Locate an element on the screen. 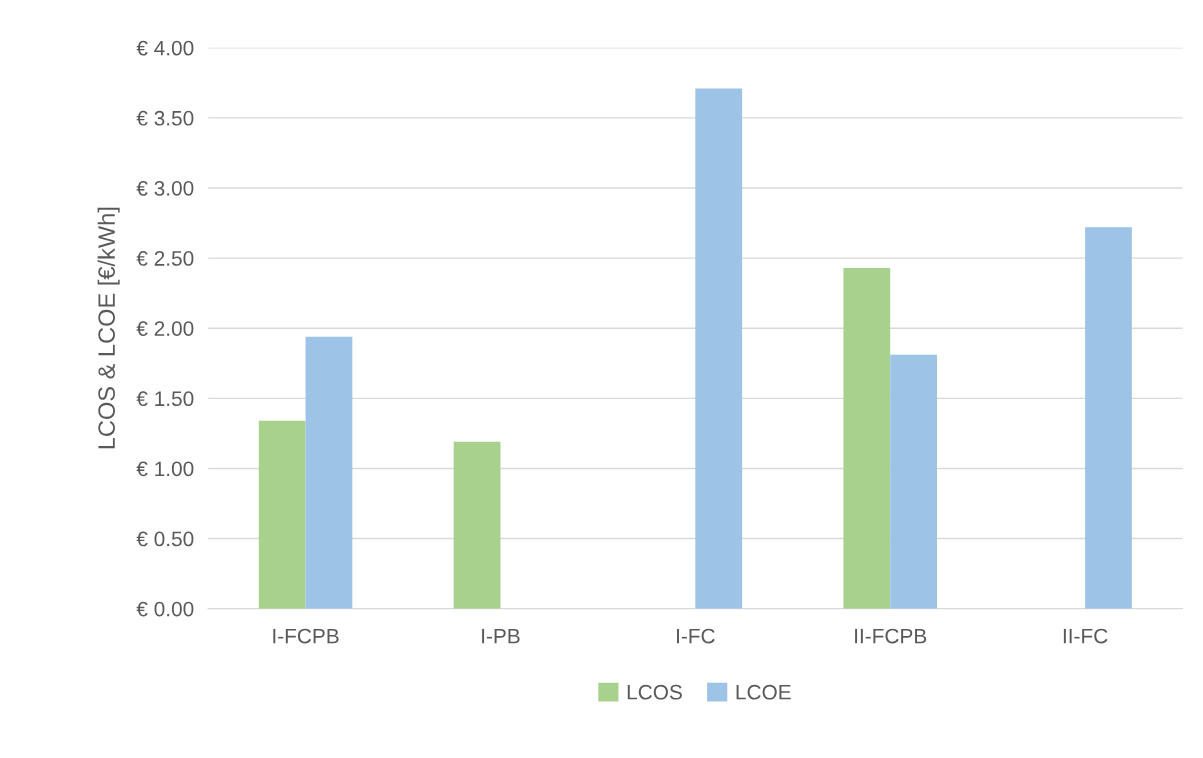 This screenshot has width=1203, height=758. y-tick-label: € 1.00 is located at coordinates (165, 469).